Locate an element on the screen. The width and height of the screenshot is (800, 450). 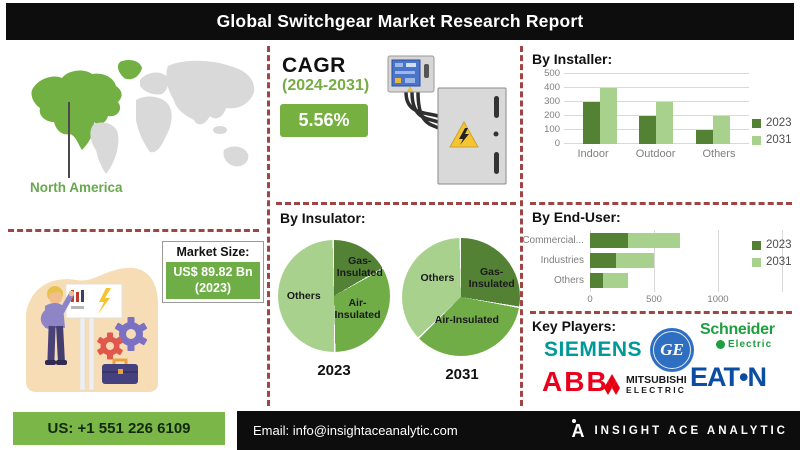
switchgear-illustration is located at coordinates (447, 120).